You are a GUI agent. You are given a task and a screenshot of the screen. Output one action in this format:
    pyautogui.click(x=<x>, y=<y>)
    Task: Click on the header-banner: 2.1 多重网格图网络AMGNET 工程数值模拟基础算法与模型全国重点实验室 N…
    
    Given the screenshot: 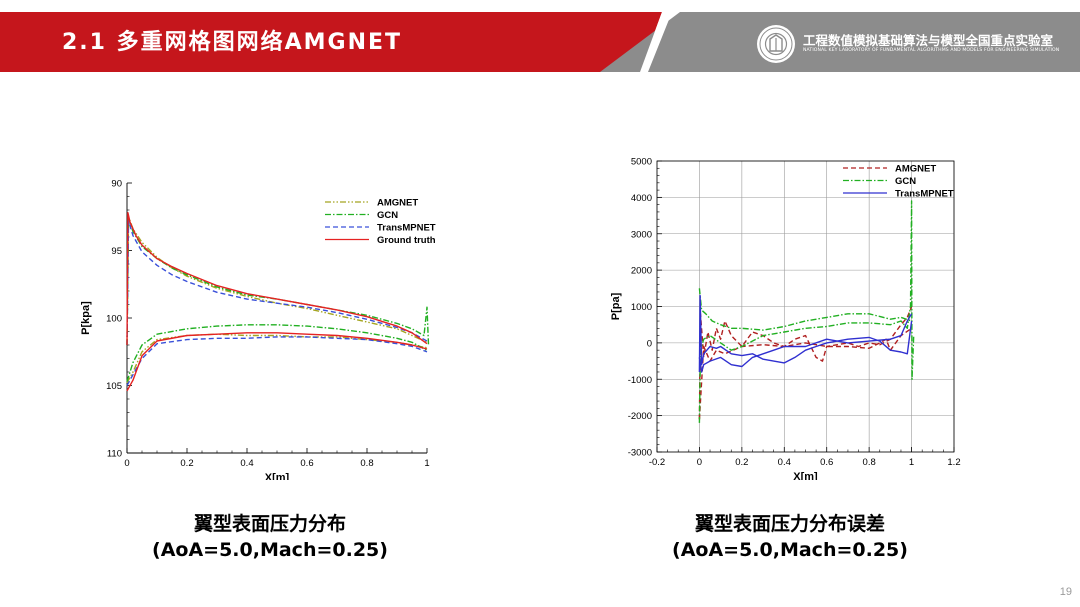 What is the action you would take?
    pyautogui.click(x=540, y=36)
    